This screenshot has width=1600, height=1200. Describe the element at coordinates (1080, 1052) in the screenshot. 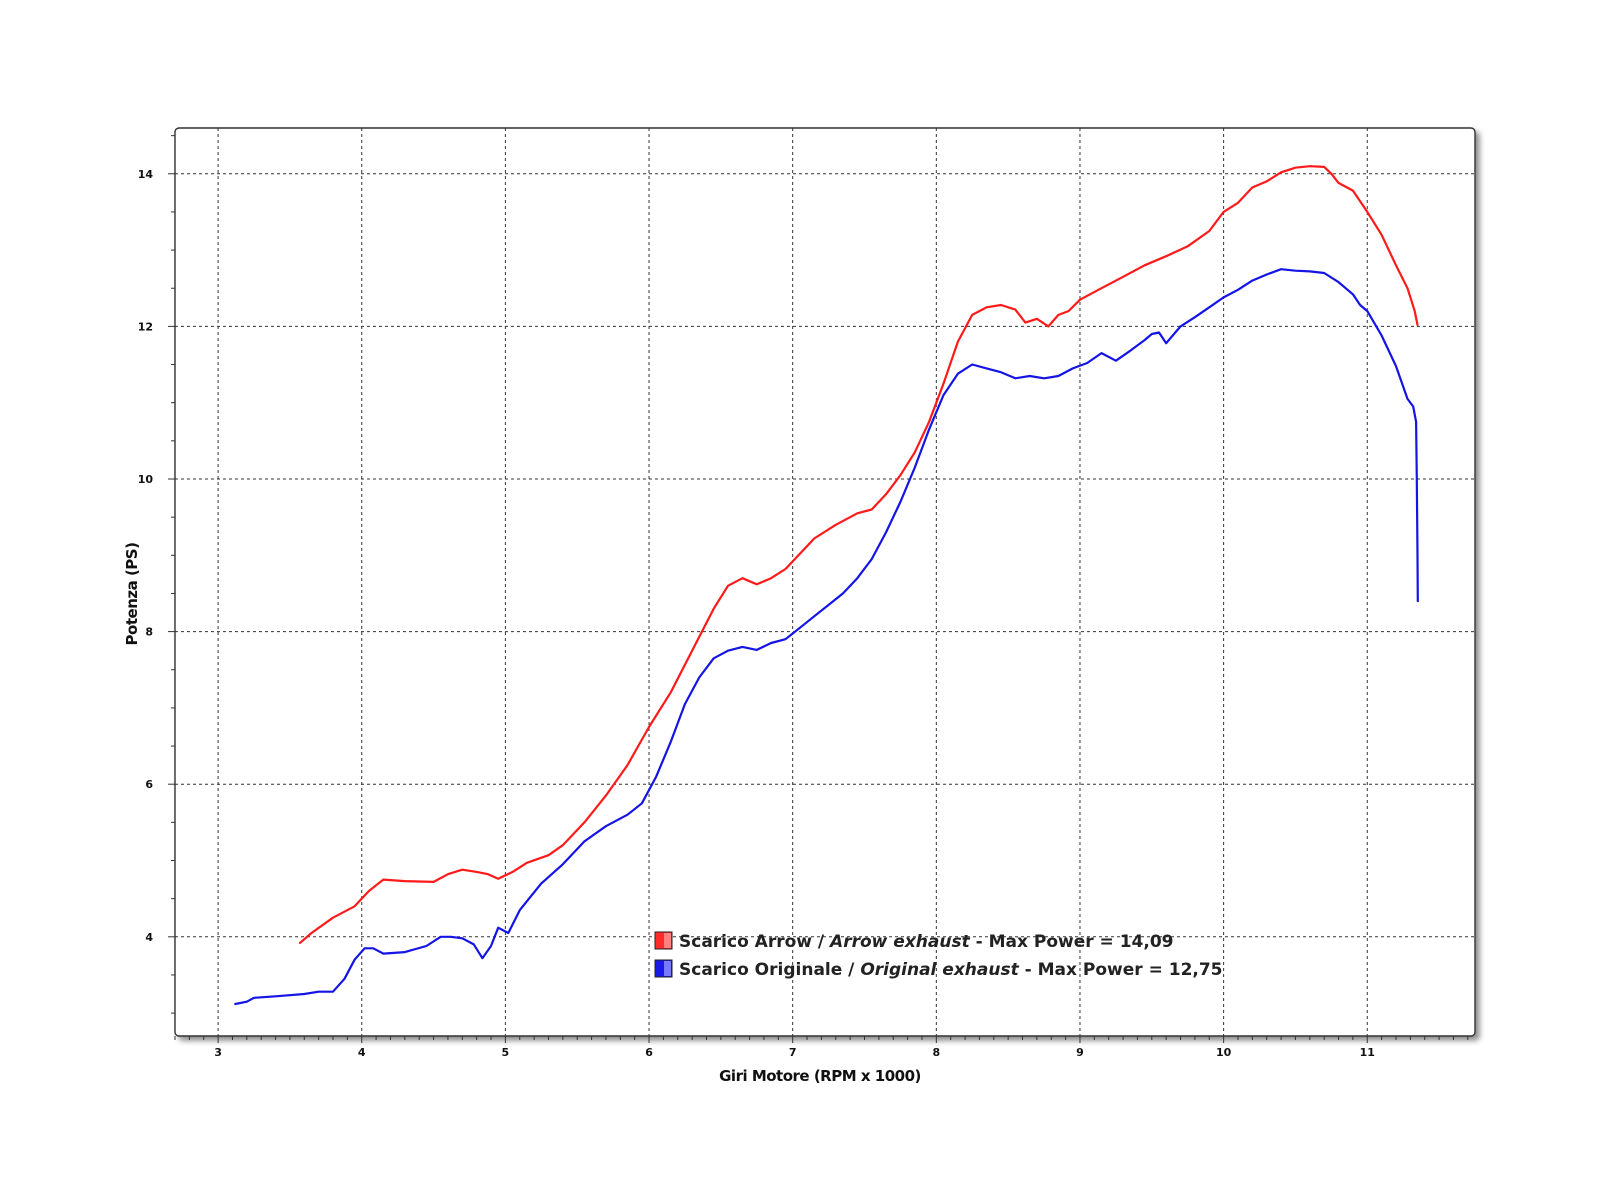

I see `x-tick-label-9: 9` at that location.